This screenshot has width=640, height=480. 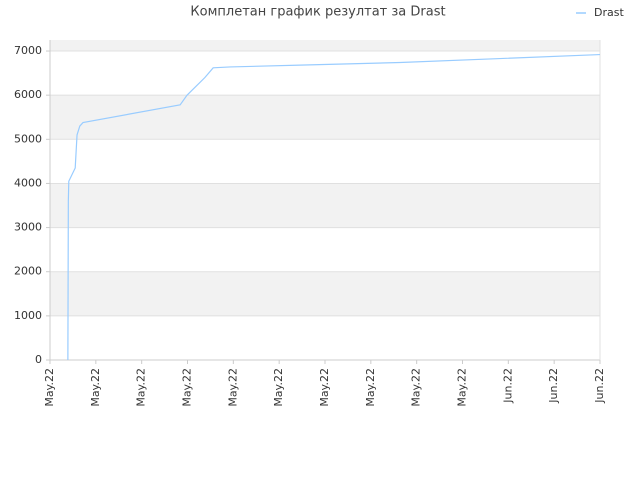 What do you see at coordinates (28, 138) in the screenshot?
I see `y-tick-label: 5000` at bounding box center [28, 138].